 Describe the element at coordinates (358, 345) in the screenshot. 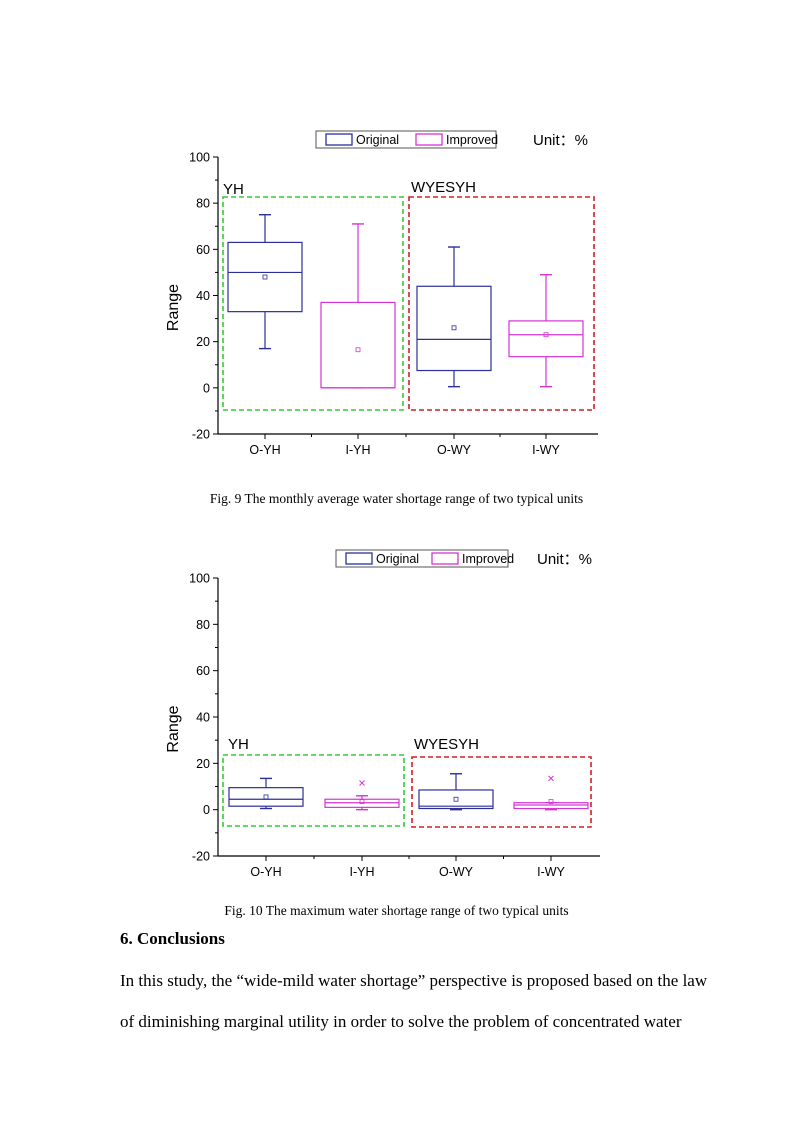

I see `fig9-box-I-YH` at that location.